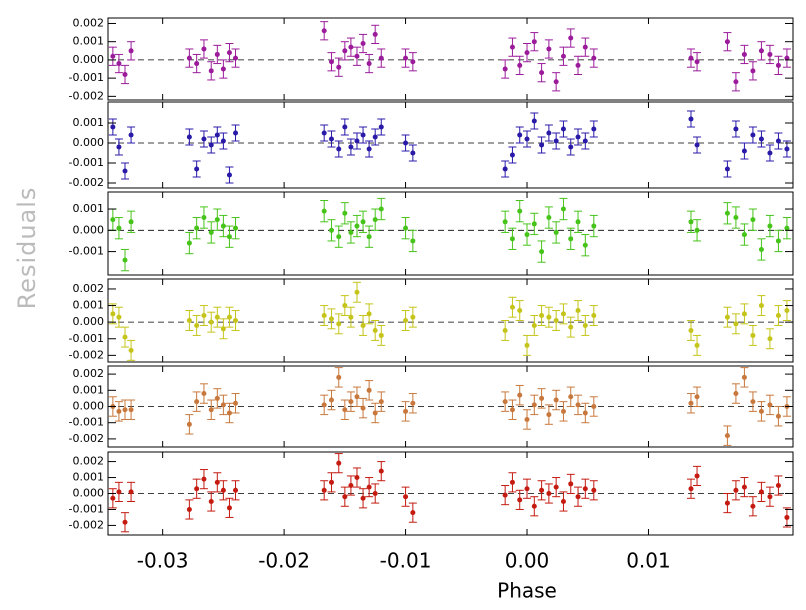 The height and width of the screenshot is (610, 806). Describe the element at coordinates (89, 288) in the screenshot. I see `y-tick-label: 0.002` at that location.